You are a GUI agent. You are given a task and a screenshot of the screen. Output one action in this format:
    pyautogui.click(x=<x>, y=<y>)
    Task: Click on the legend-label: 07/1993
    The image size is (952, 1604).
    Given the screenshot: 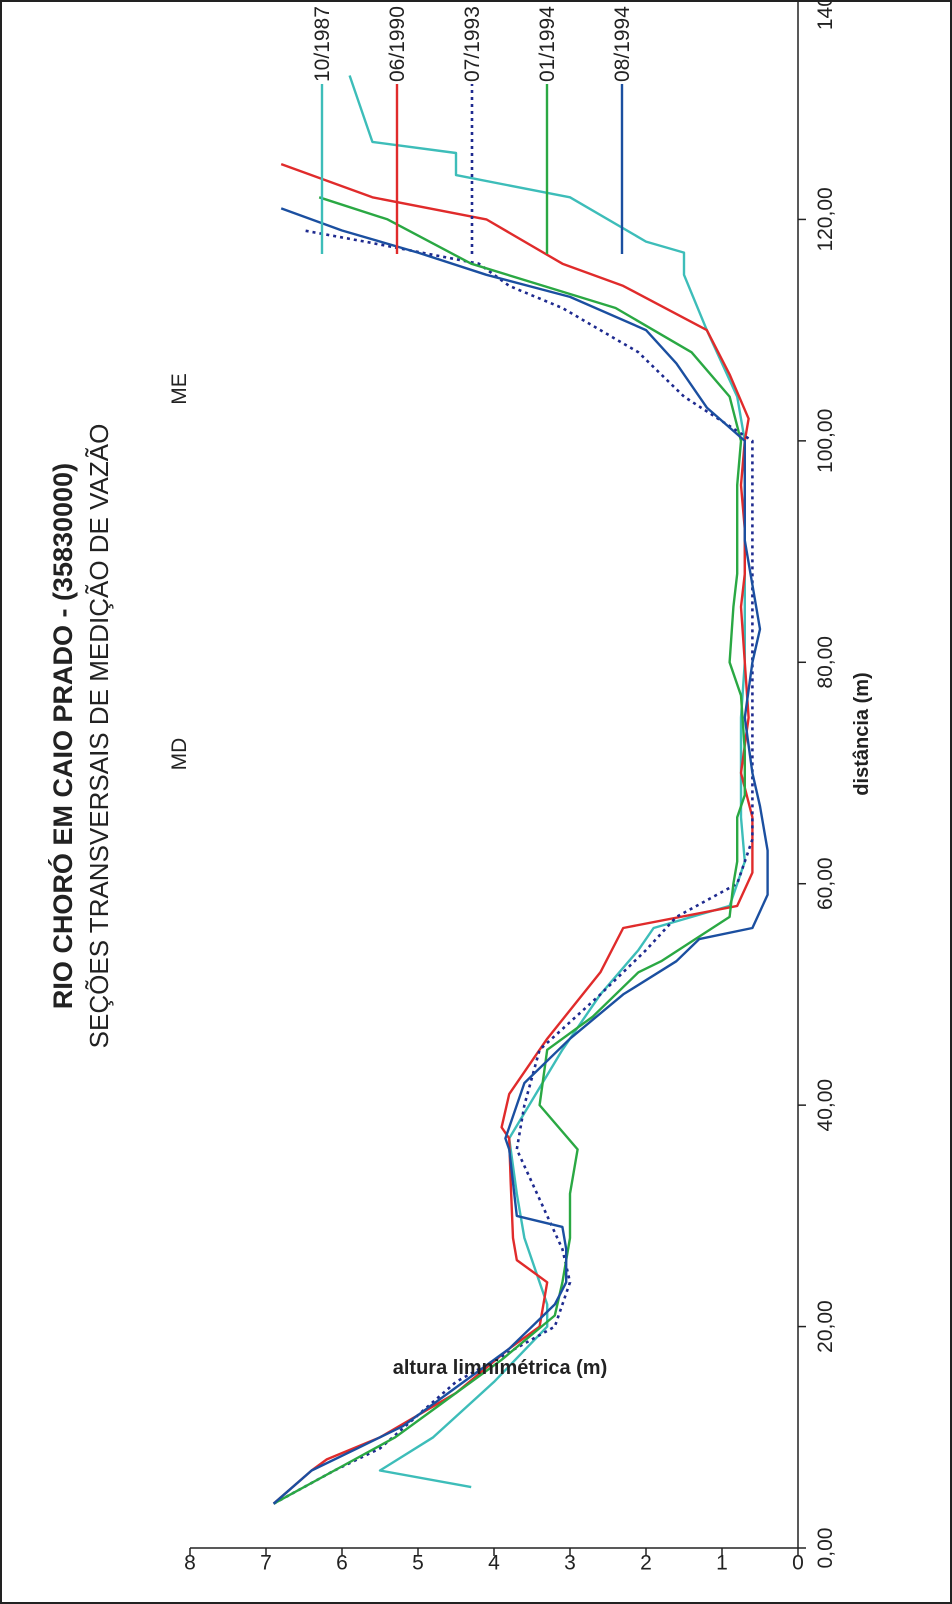 What is the action you would take?
    pyautogui.click(x=472, y=44)
    